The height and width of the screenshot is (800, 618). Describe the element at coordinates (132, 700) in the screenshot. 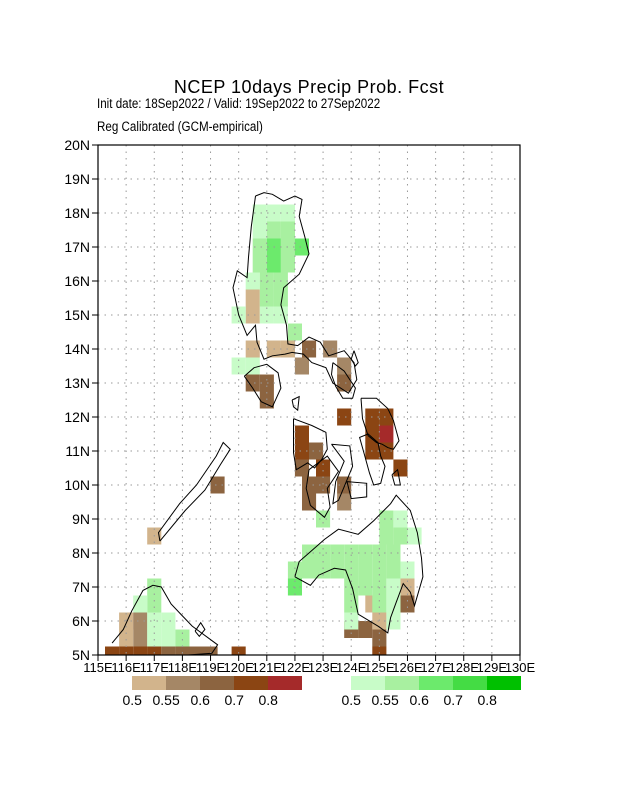

I see `dry-legend-label: 0.5` at that location.